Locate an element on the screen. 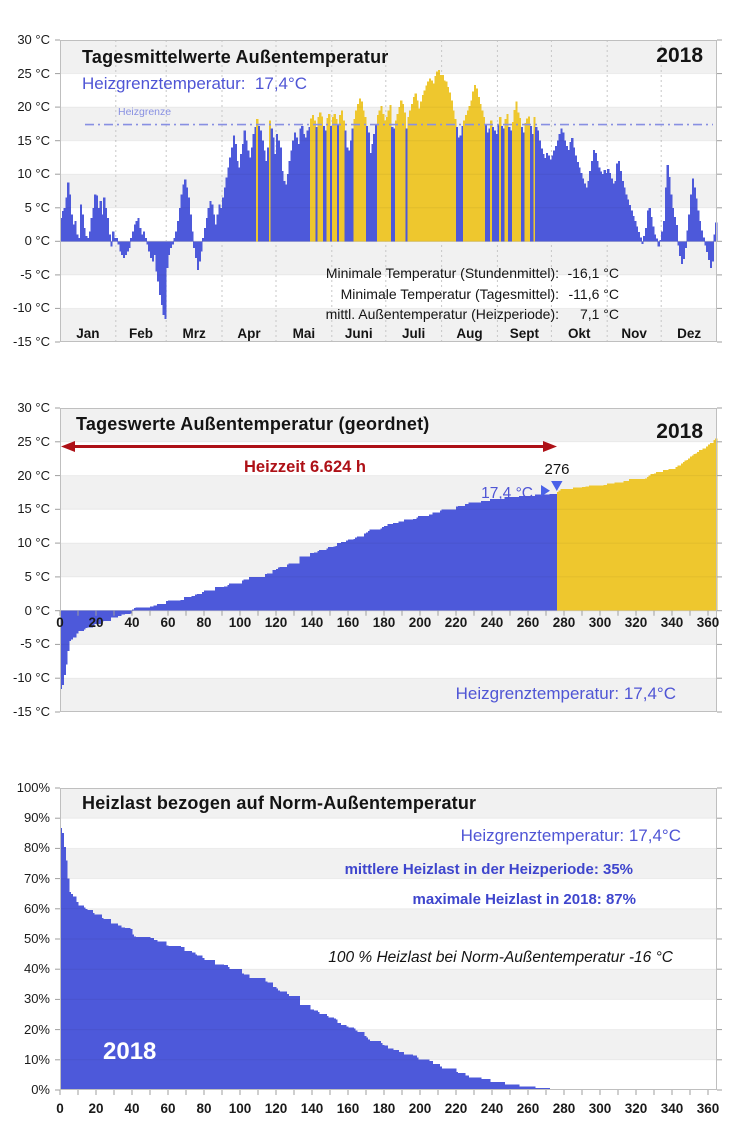 This screenshot has height=1145, width=750. chart2-x-axis-label: 20 is located at coordinates (96, 622).